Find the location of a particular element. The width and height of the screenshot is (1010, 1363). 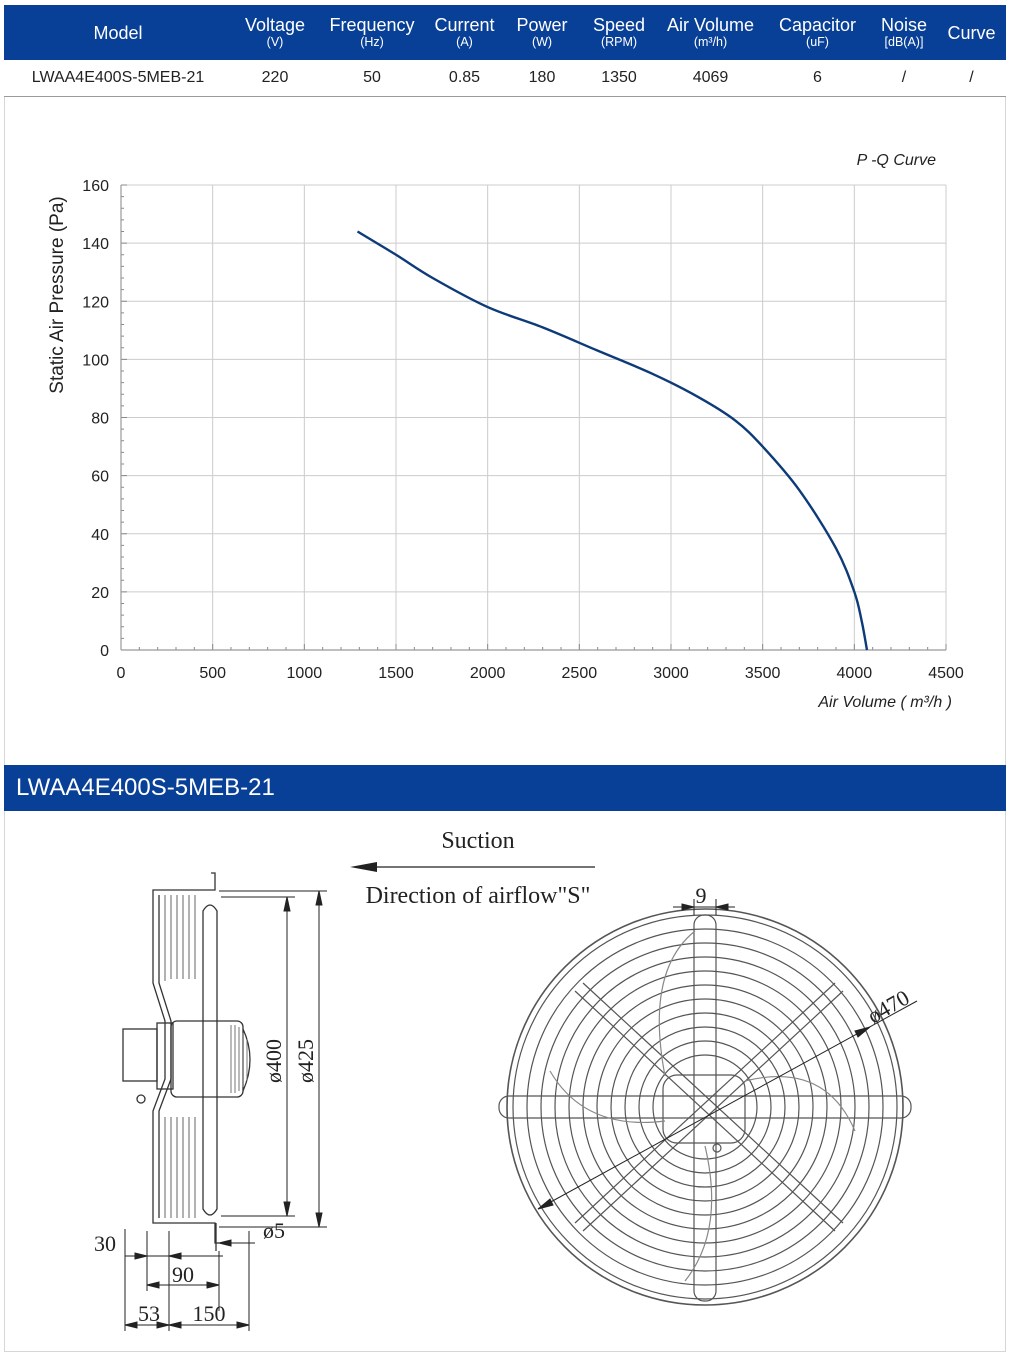

header-current: Current (A) is located at coordinates (464, 32).